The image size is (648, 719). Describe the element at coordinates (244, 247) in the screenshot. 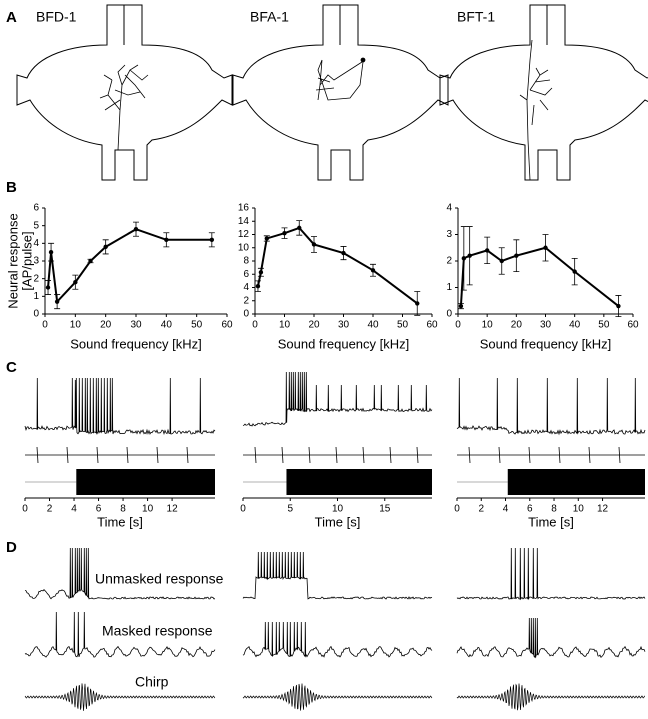

I see `y-tick-label: 10` at that location.